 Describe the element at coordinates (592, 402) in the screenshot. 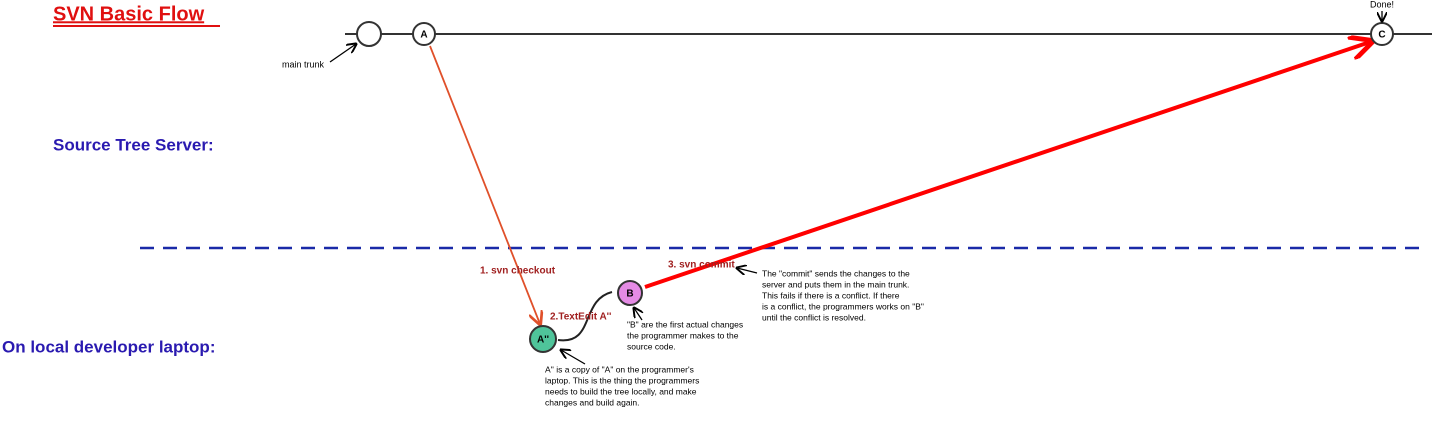

I see `note-line: changes and build again.` at that location.